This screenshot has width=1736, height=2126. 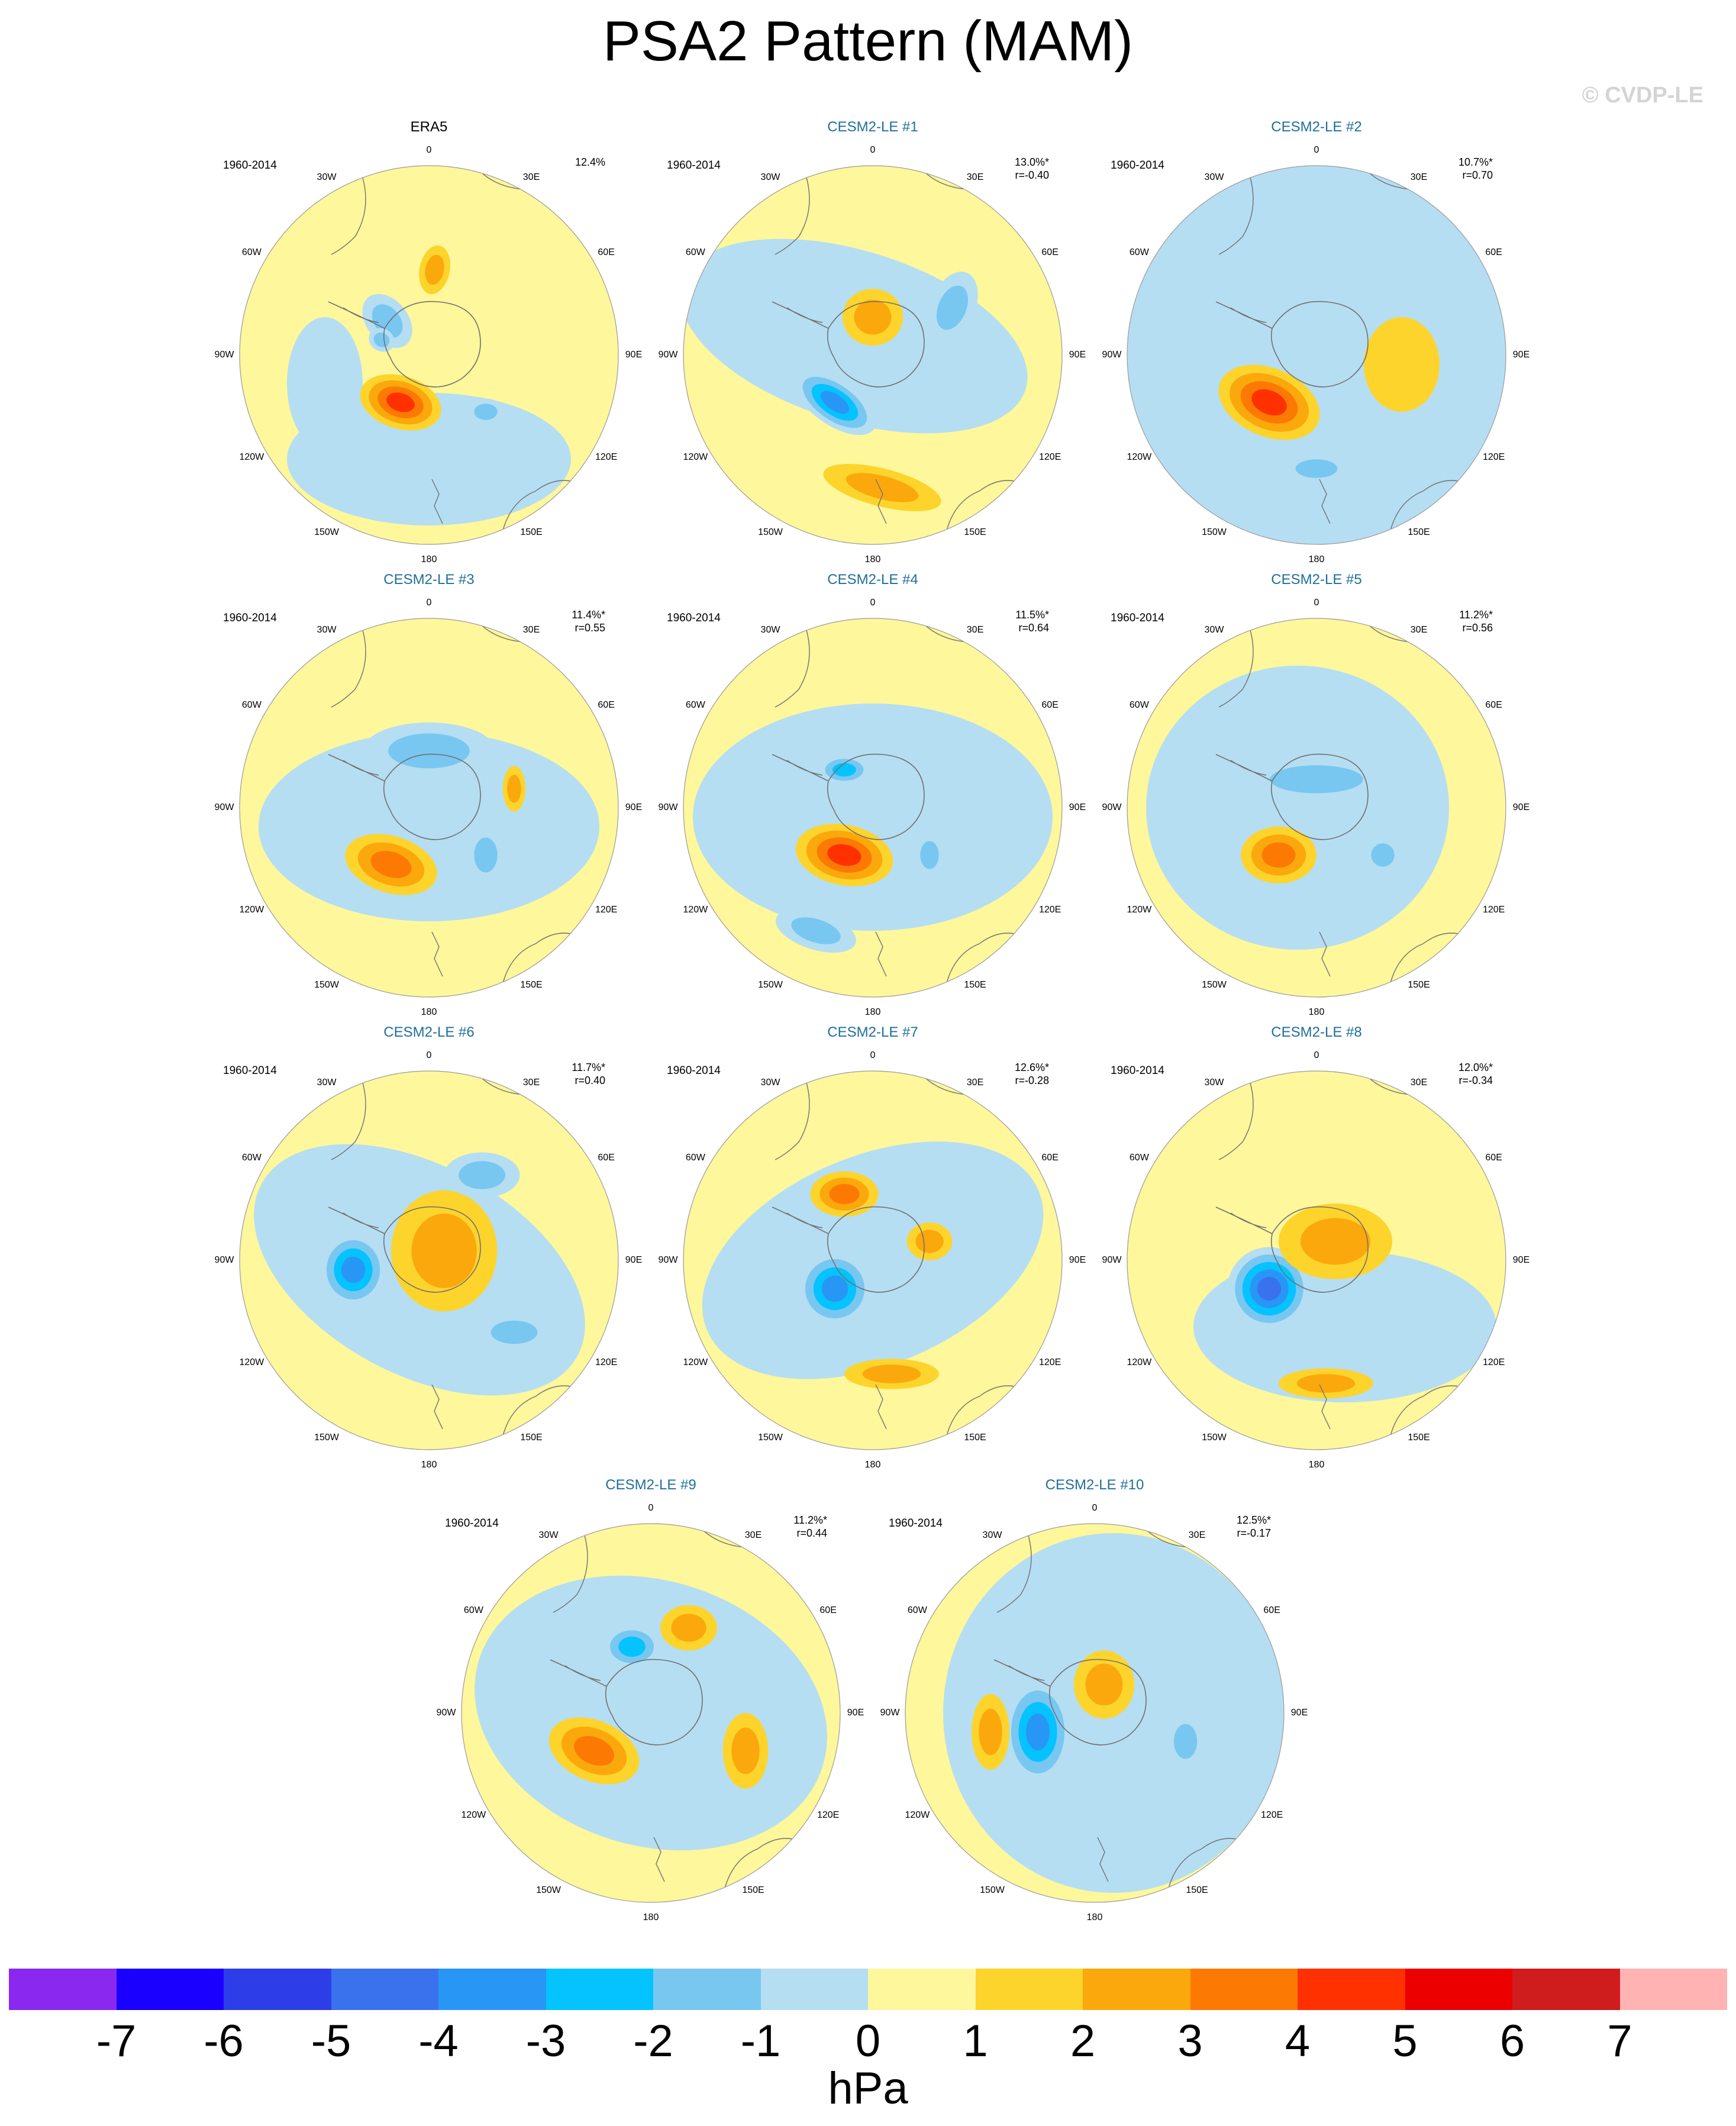 I want to click on colorbar-tick: -4, so click(x=438, y=2041).